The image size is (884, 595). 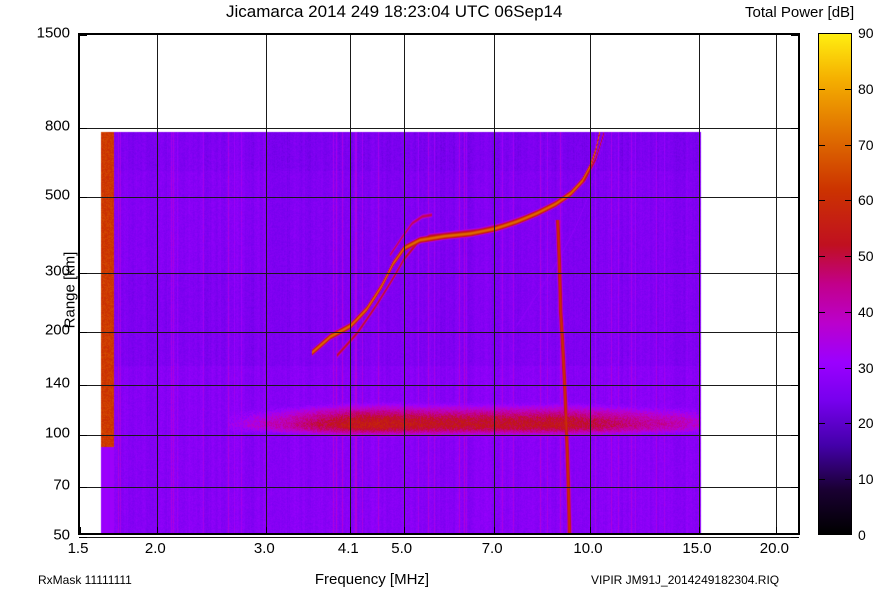 I want to click on rxmask-status: RxMask 11111111, so click(x=85, y=580).